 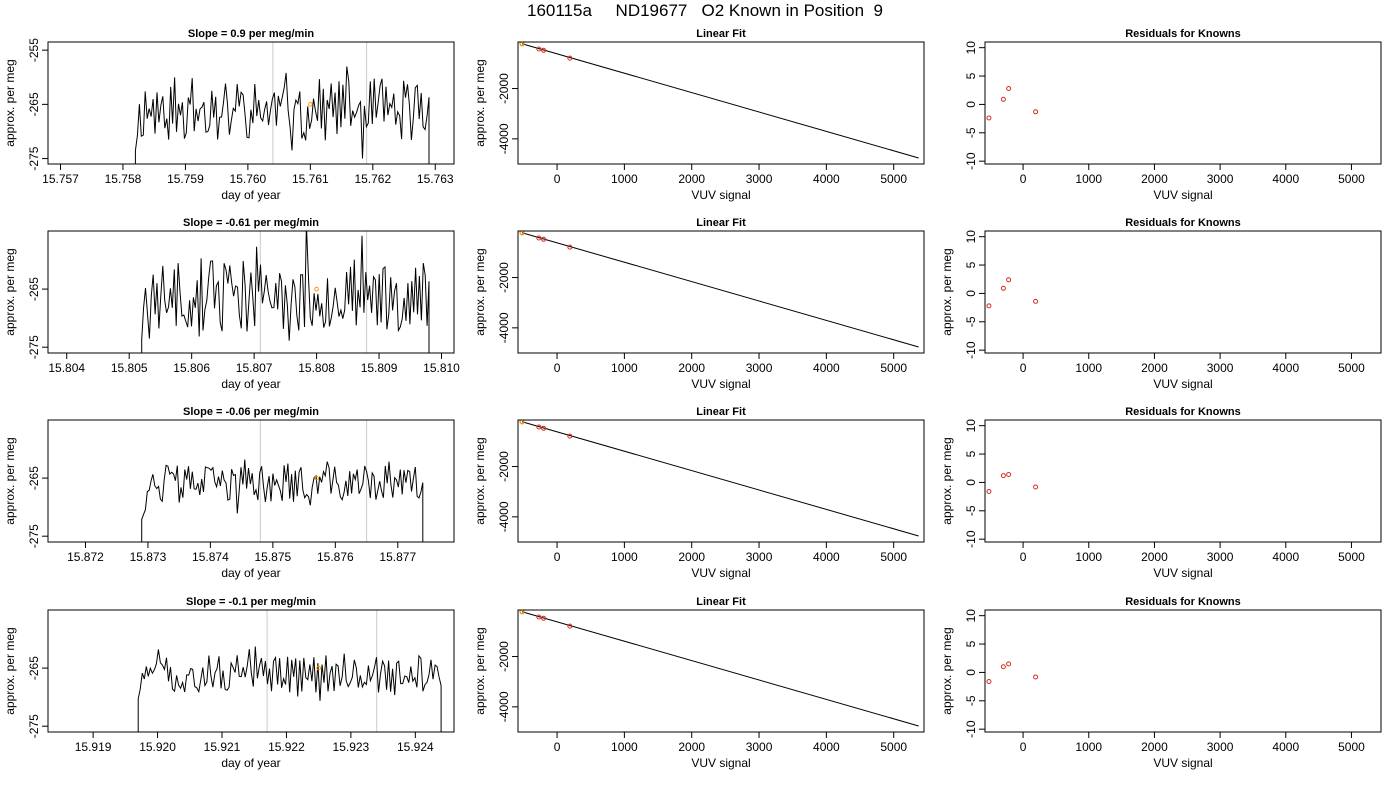 What do you see at coordinates (441, 368) in the screenshot?
I see `x-tick-label: 15.810` at bounding box center [441, 368].